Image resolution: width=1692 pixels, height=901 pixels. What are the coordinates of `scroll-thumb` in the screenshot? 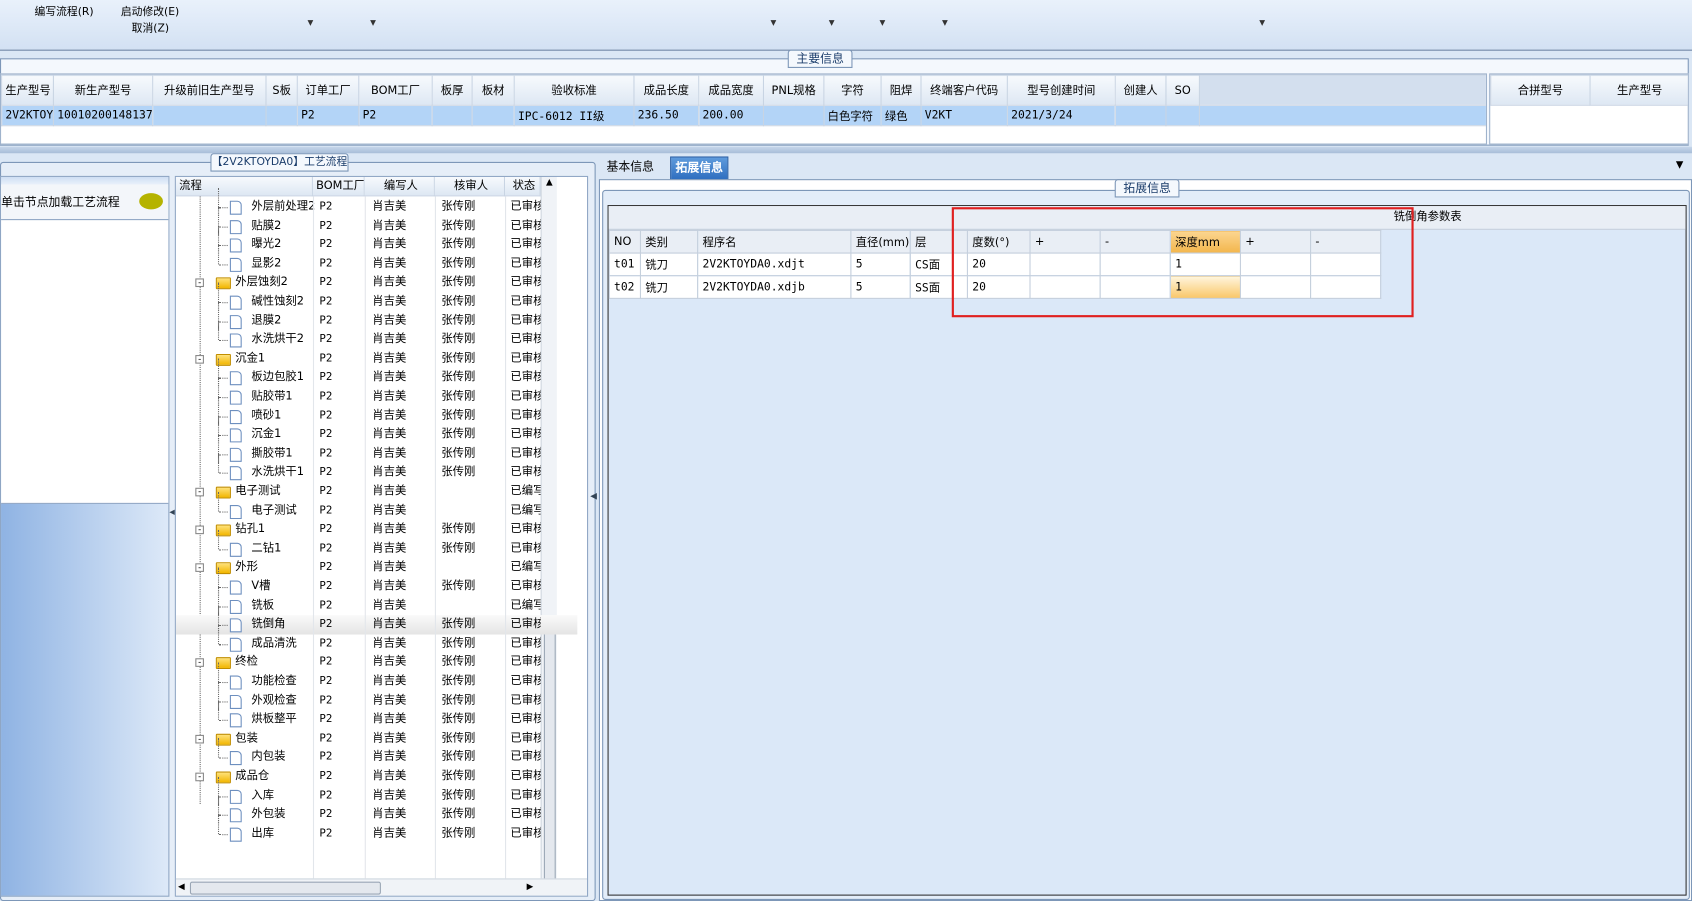 It's located at (285, 888).